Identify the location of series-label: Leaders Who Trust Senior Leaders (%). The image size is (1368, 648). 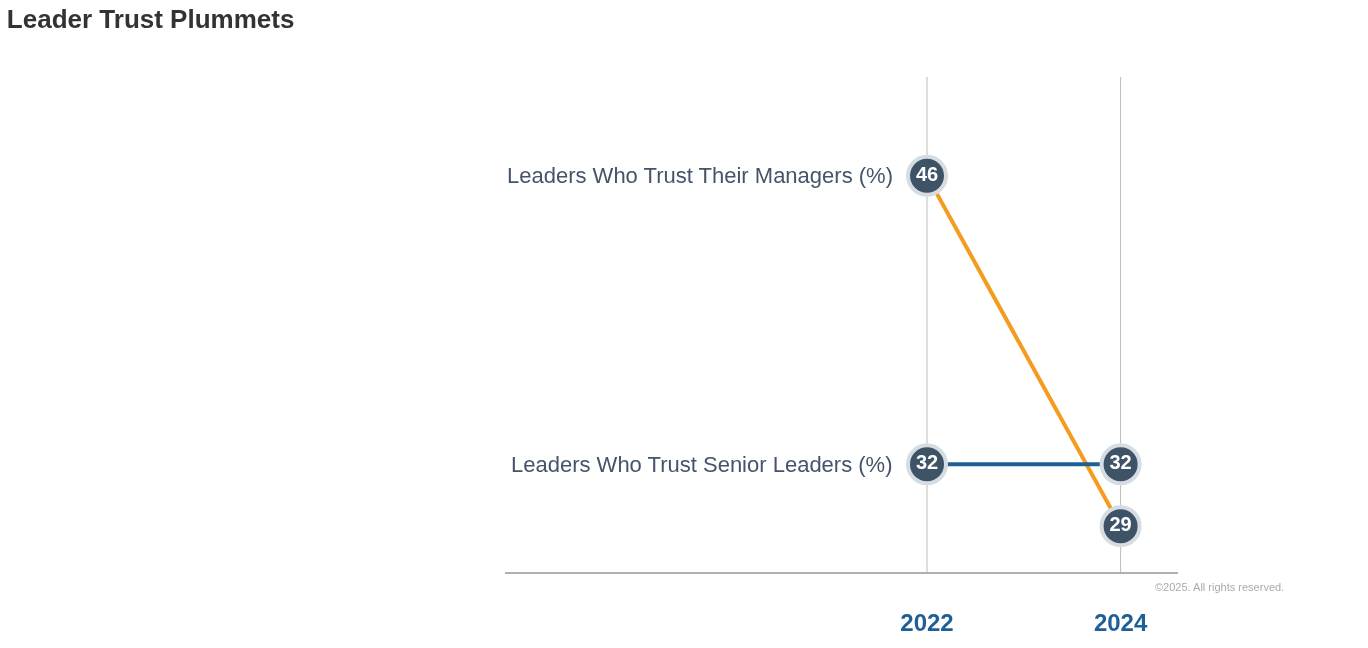
(702, 464).